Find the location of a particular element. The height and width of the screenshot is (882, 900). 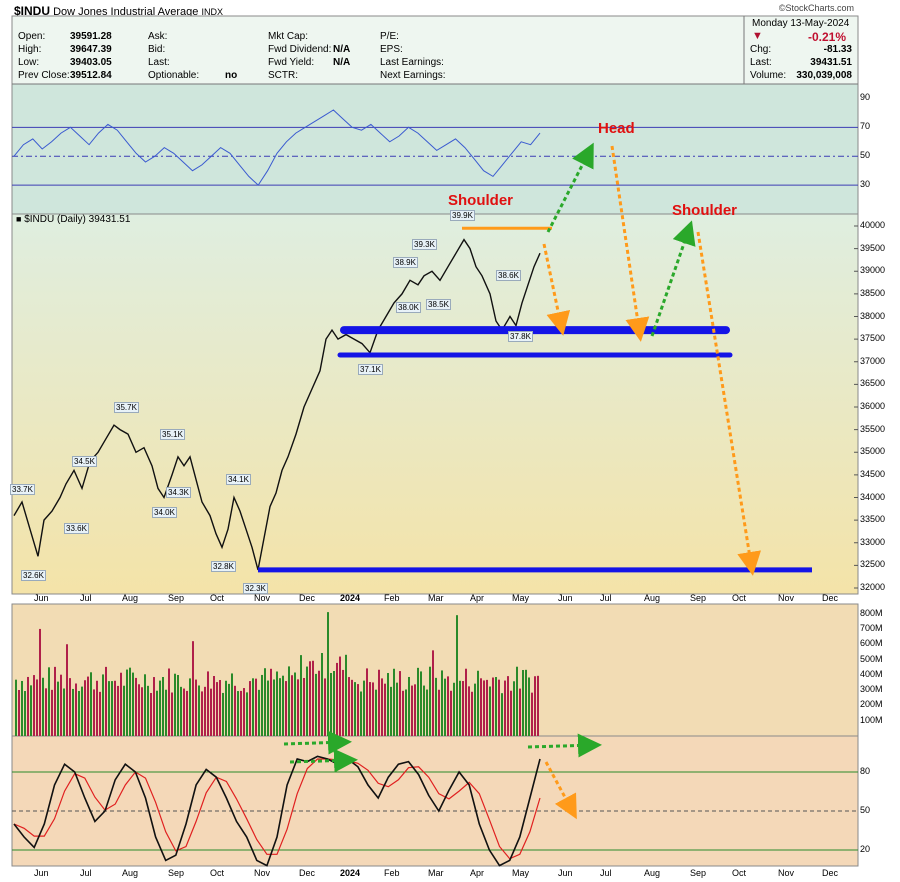

rsi-line is located at coordinates (277, 147).